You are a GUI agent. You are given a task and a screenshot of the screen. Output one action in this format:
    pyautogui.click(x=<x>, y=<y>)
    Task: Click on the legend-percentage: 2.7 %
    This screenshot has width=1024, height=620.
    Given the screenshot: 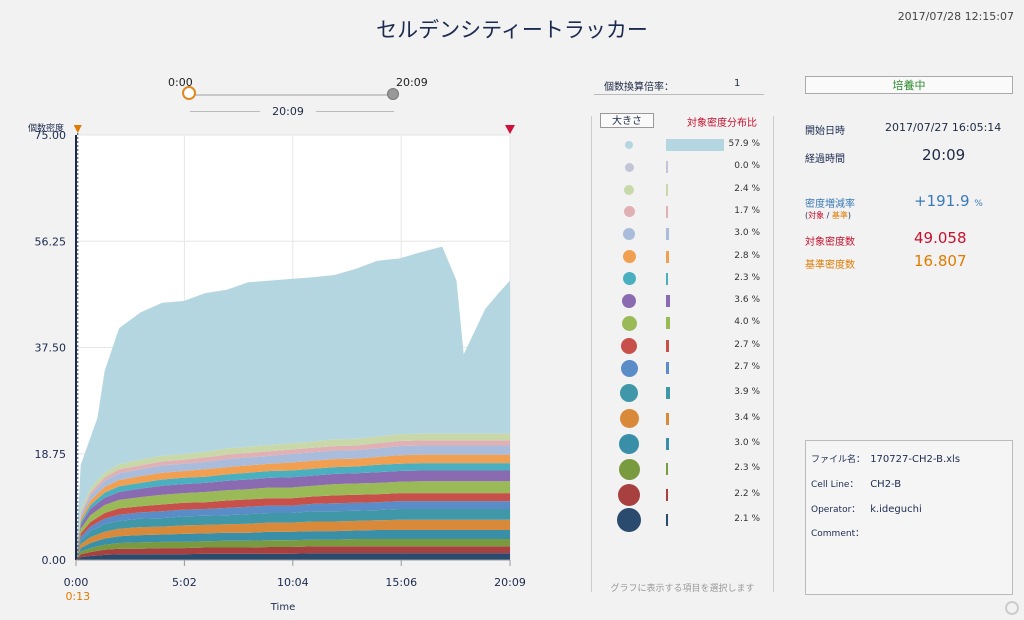 What is the action you would take?
    pyautogui.click(x=747, y=367)
    